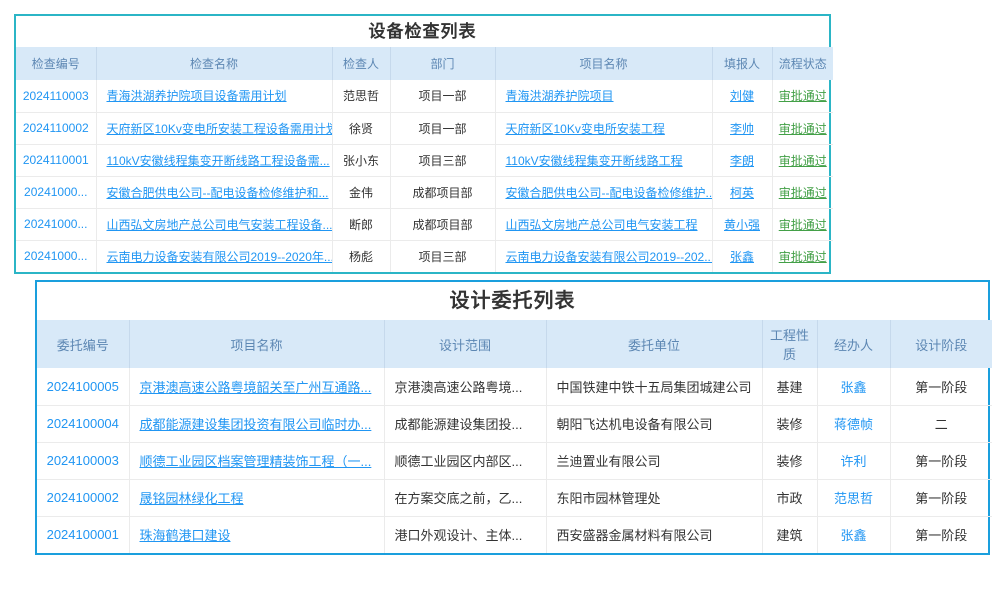 The image size is (1000, 600). Describe the element at coordinates (512, 301) in the screenshot. I see `design-commission-table-title: 设计委托列表` at that location.